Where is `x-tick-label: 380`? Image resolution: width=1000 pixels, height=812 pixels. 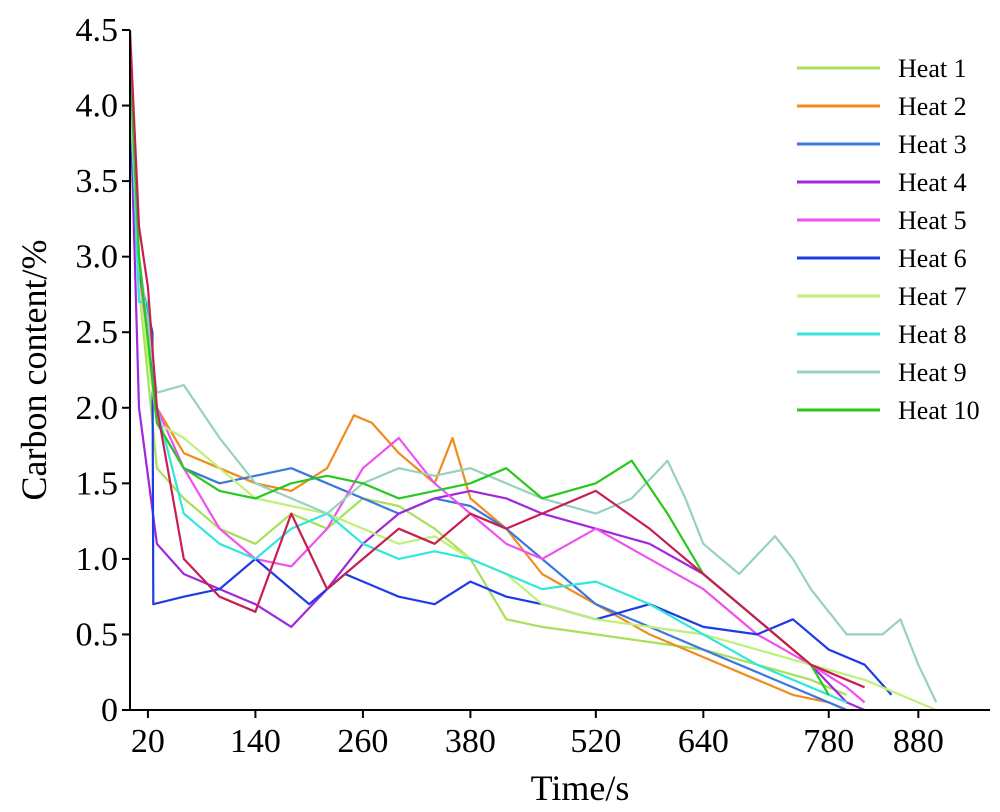
x-tick-label: 380 is located at coordinates (470, 741).